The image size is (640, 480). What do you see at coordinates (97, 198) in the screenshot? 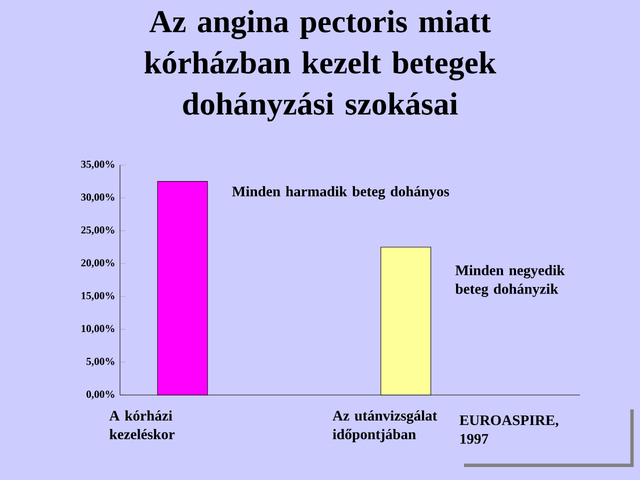
I see `y-tick-label: 30,00%` at bounding box center [97, 198].